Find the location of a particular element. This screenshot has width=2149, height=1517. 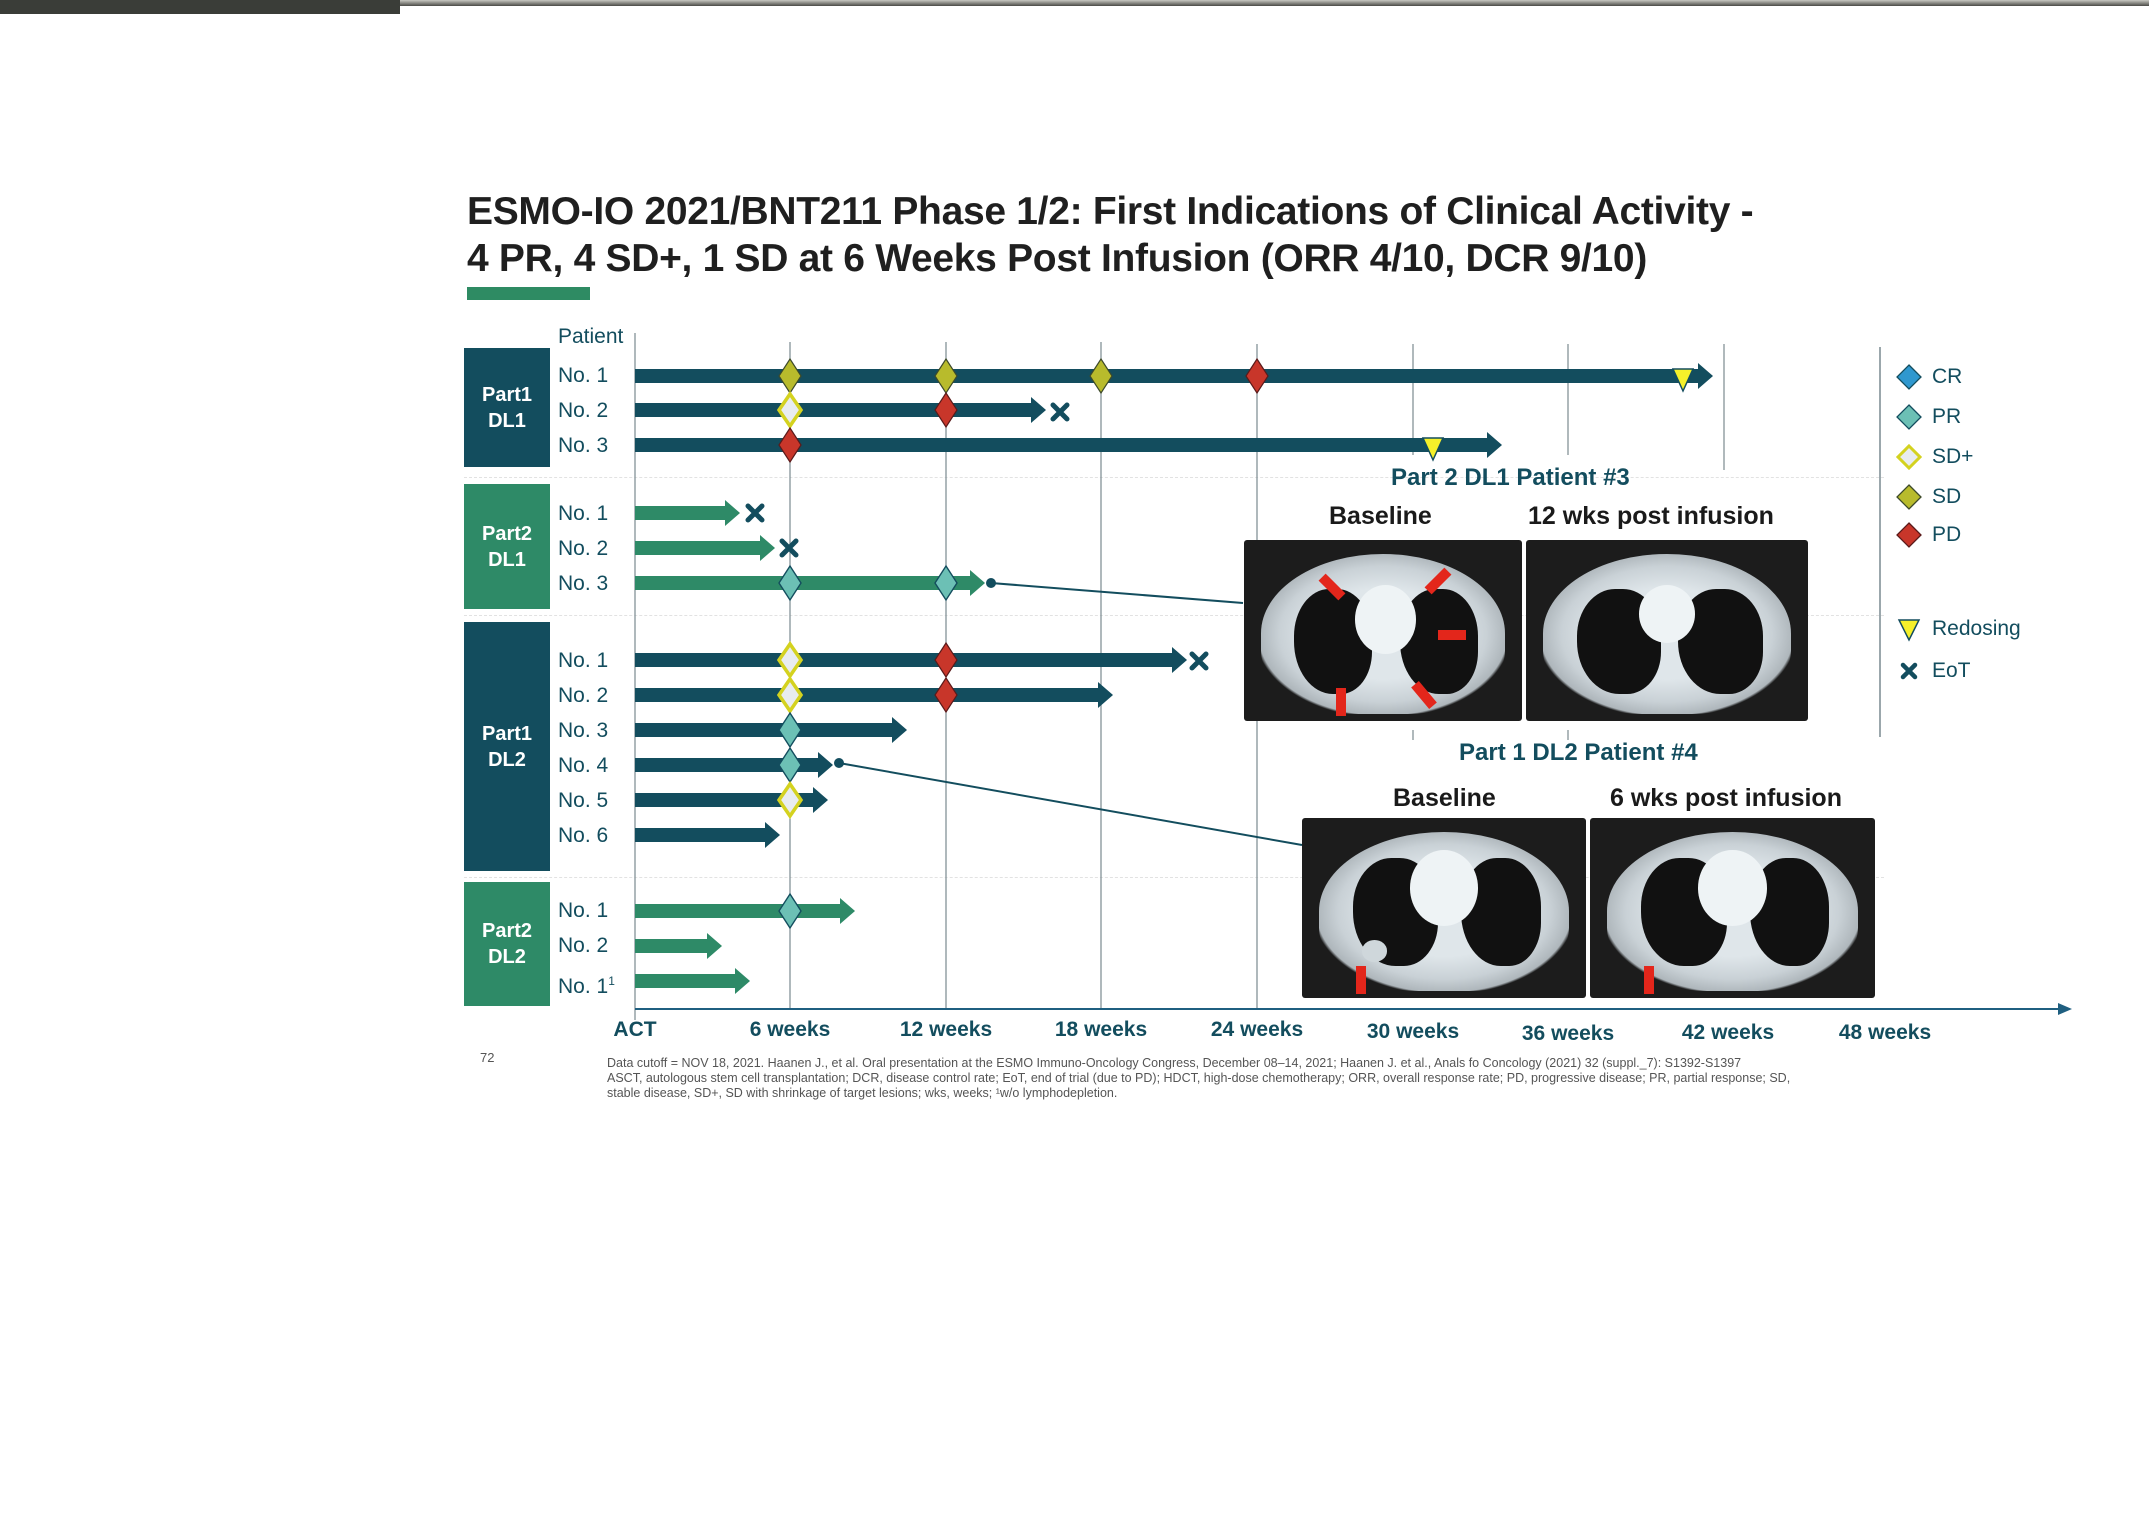

x-tick-label: 18 weeks is located at coordinates (1101, 1029).